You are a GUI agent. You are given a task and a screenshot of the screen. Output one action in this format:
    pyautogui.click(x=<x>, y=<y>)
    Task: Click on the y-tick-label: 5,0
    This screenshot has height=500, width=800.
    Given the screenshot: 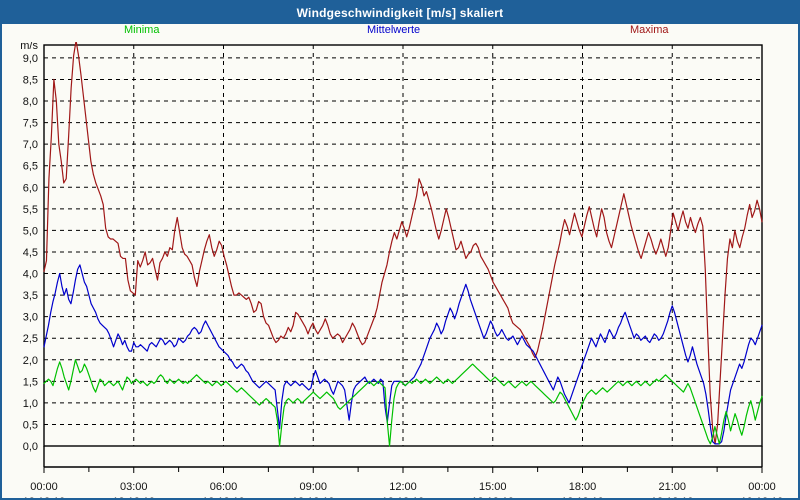 What is the action you would take?
    pyautogui.click(x=30, y=231)
    